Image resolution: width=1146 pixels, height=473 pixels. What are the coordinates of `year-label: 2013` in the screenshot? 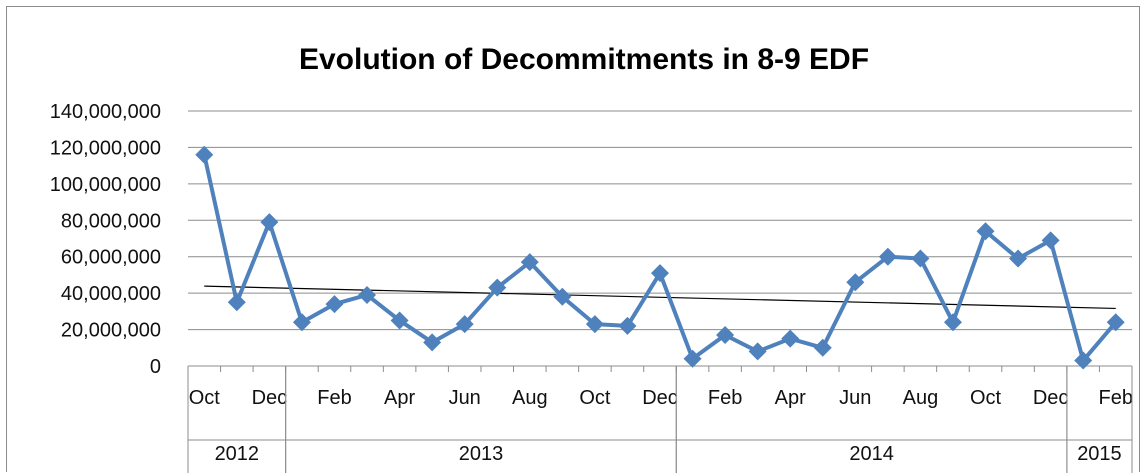 It's located at (481, 454).